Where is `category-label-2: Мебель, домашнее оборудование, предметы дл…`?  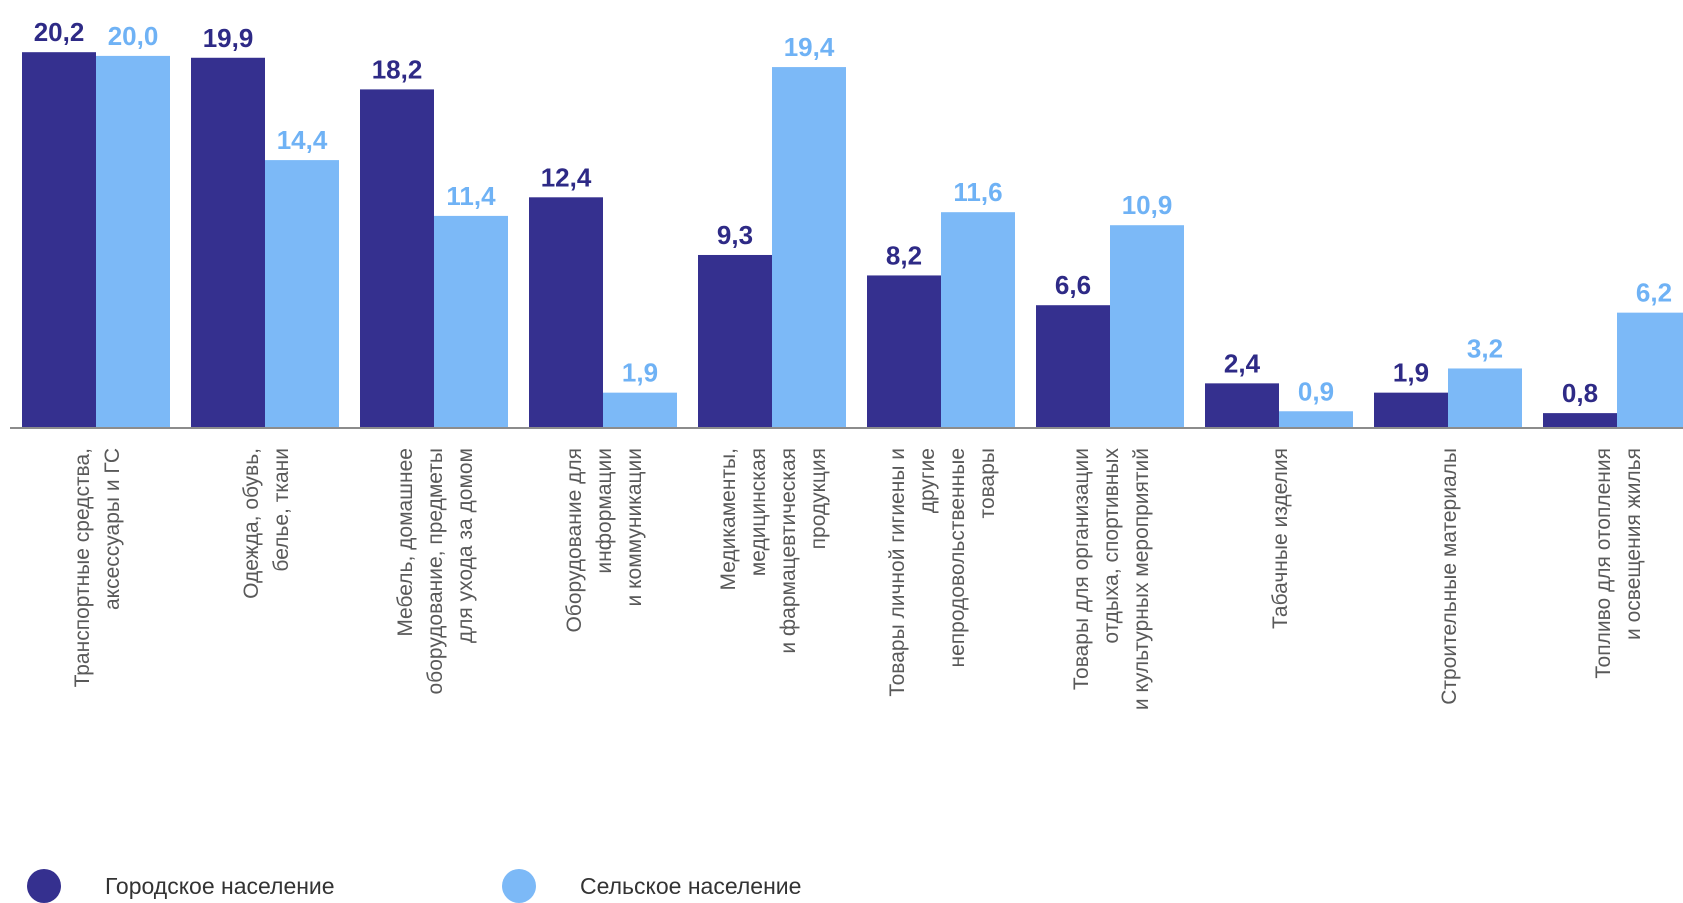
category-label-2: Мебель, домашнее оборудование, предметы дл… is located at coordinates (435, 571).